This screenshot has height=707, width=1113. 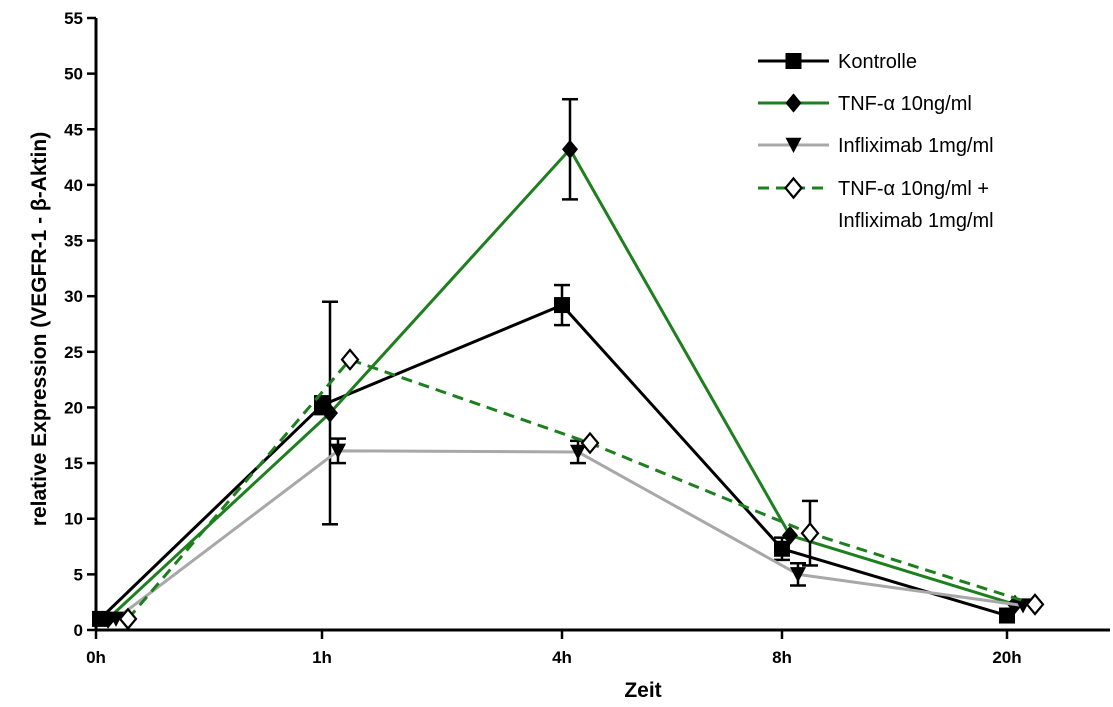 What do you see at coordinates (905, 104) in the screenshot?
I see `legend-label: TNF-α 10ng/ml` at bounding box center [905, 104].